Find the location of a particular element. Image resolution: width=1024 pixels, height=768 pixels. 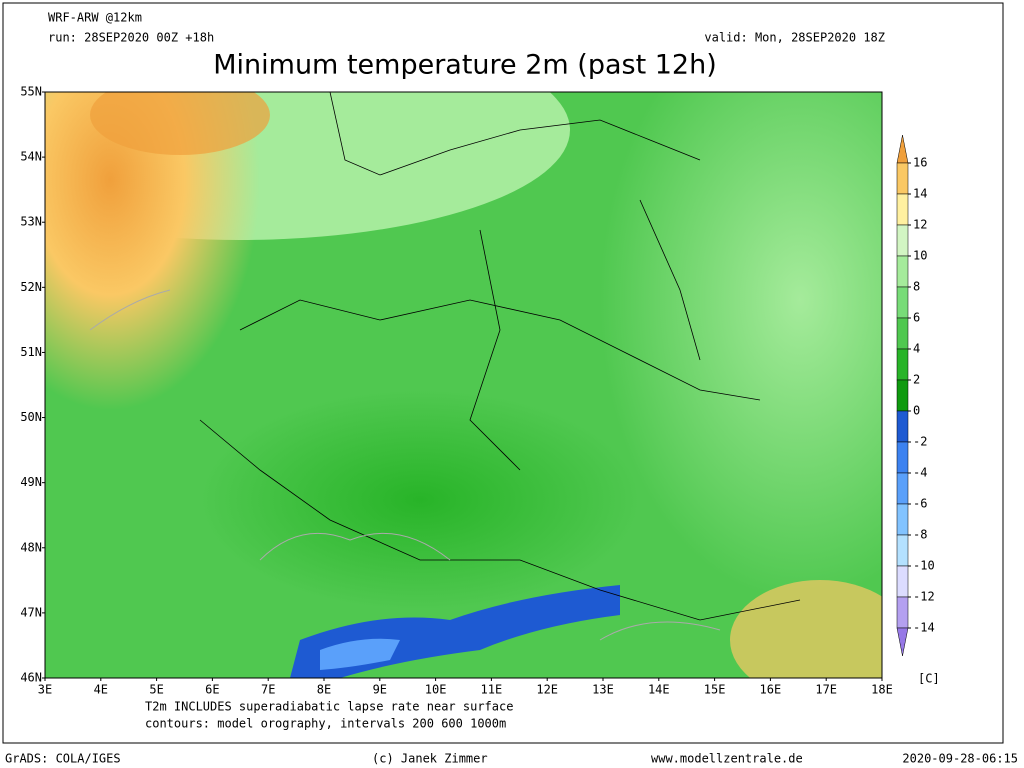

lon-label: 11E is located at coordinates (492, 690).